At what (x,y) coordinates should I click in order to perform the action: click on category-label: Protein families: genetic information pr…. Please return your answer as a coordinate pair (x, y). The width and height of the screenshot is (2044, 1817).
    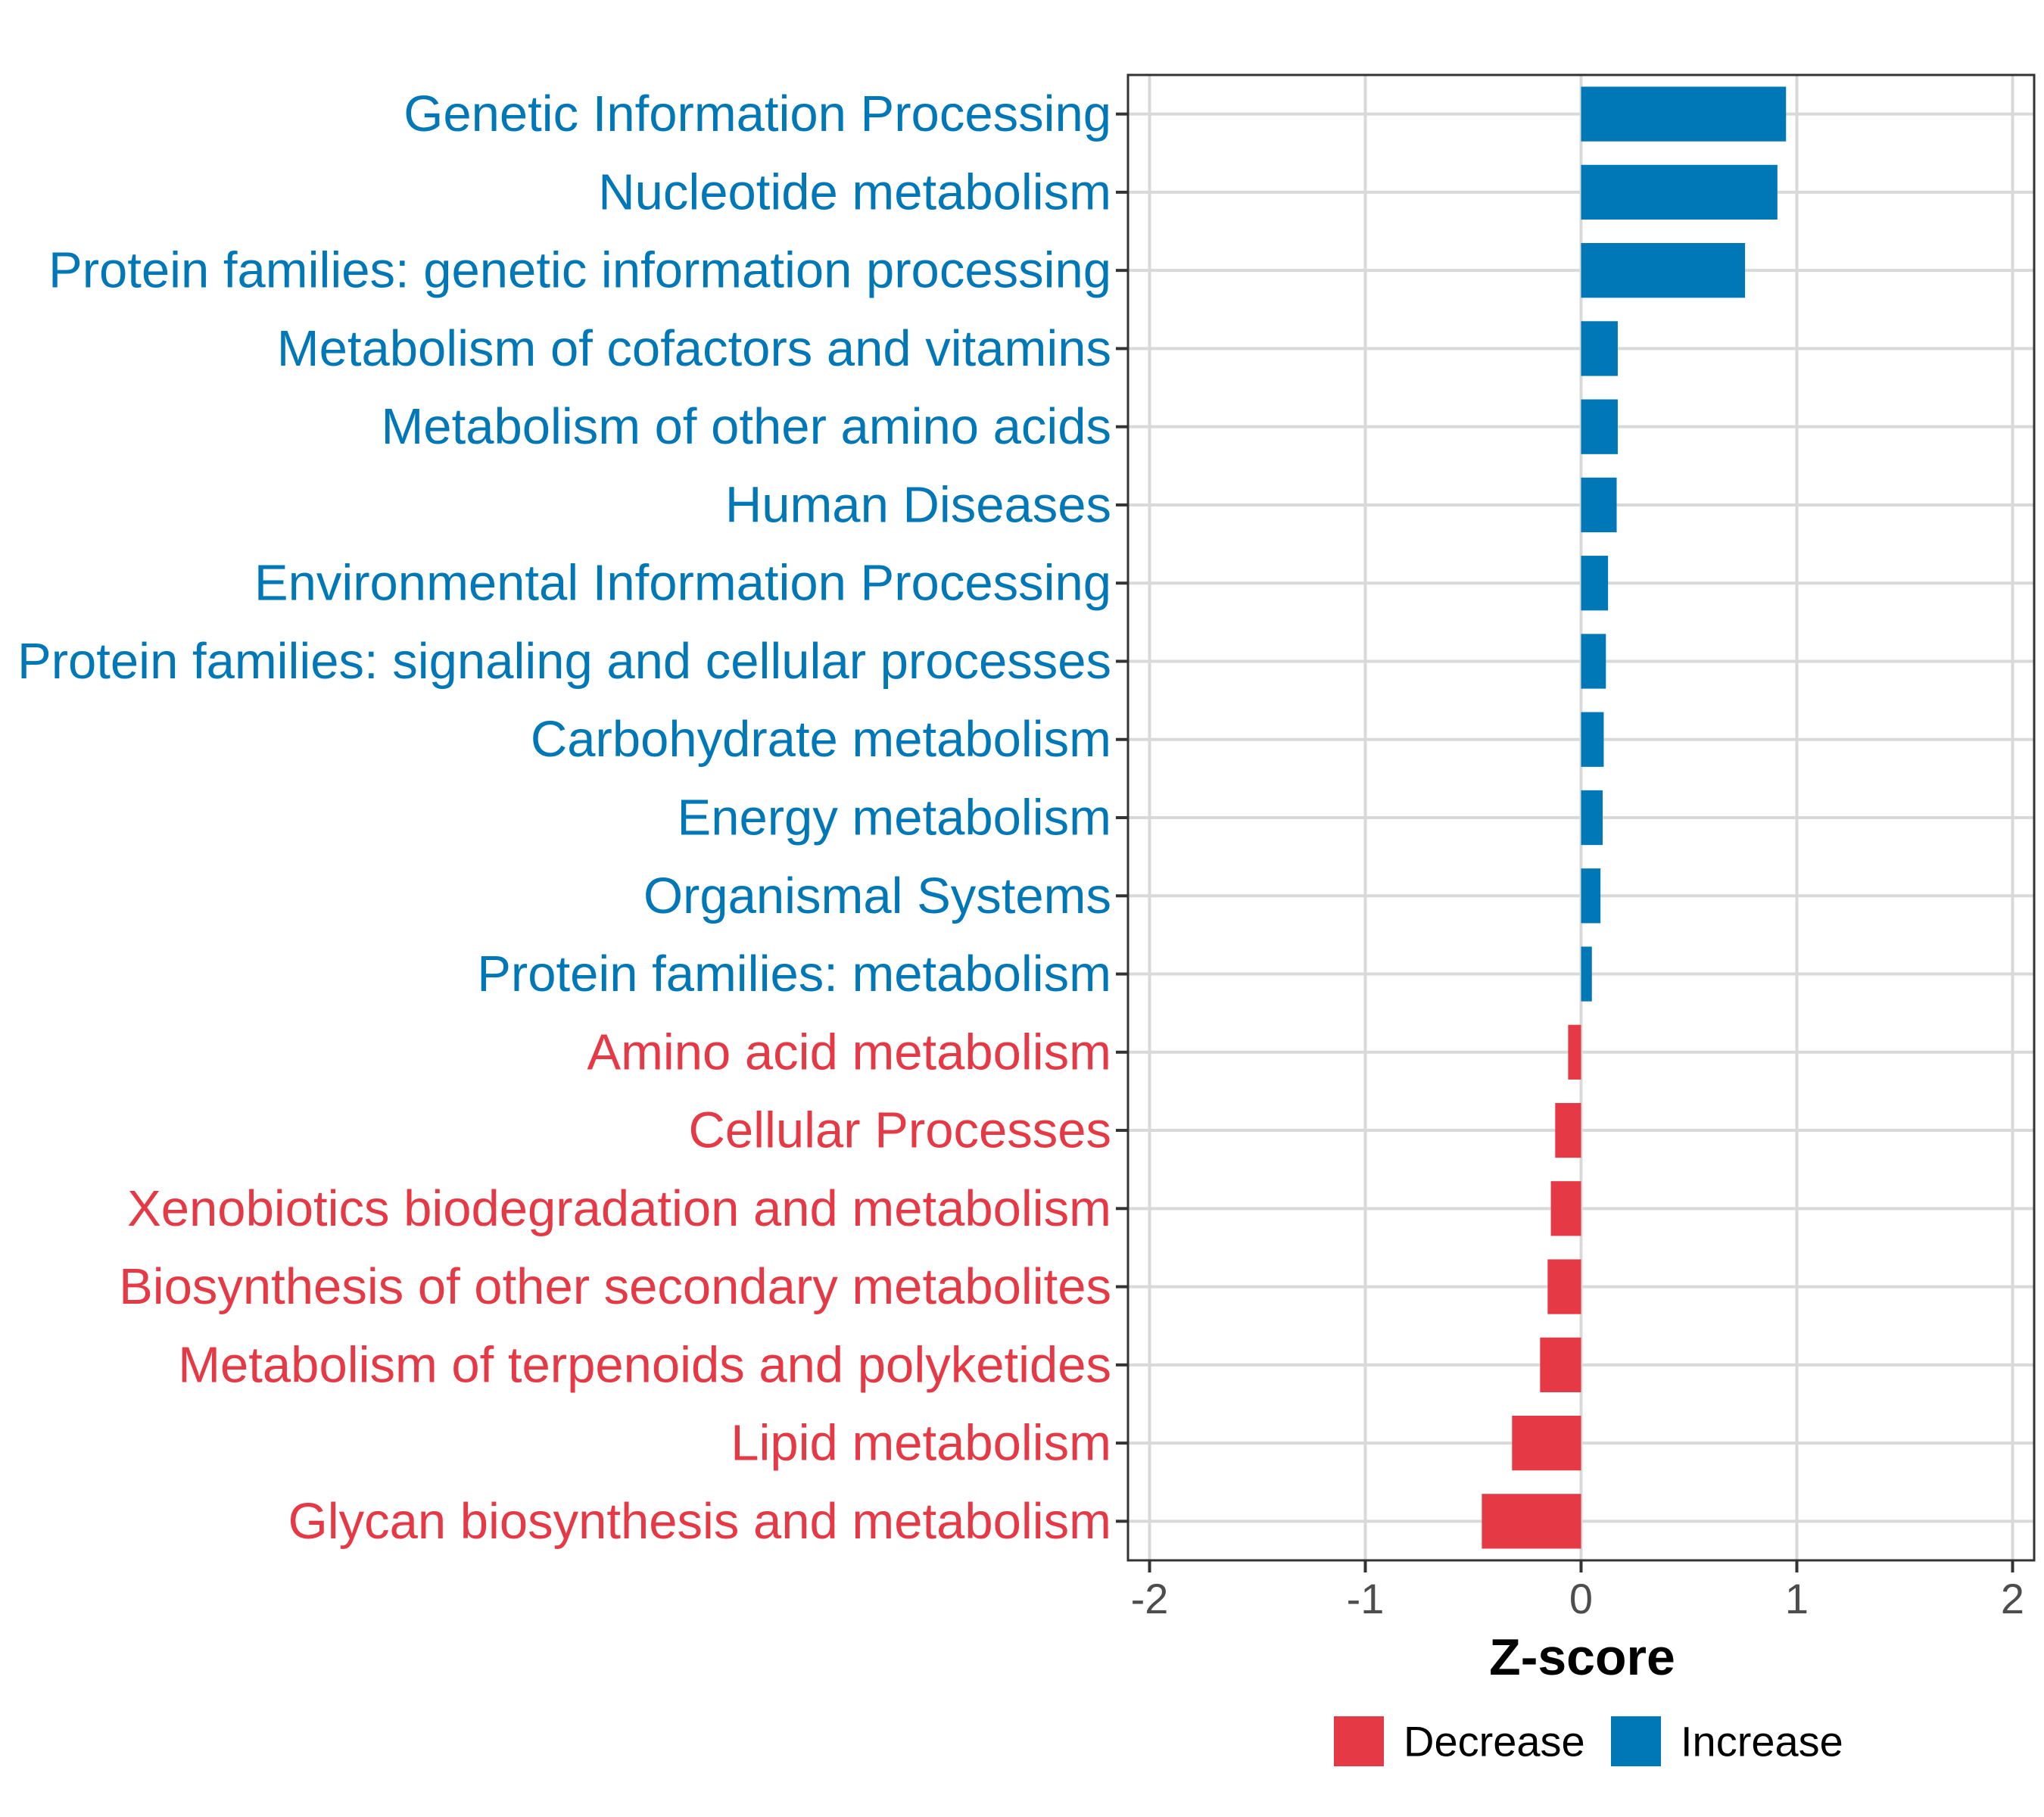
    Looking at the image, I should click on (579, 270).